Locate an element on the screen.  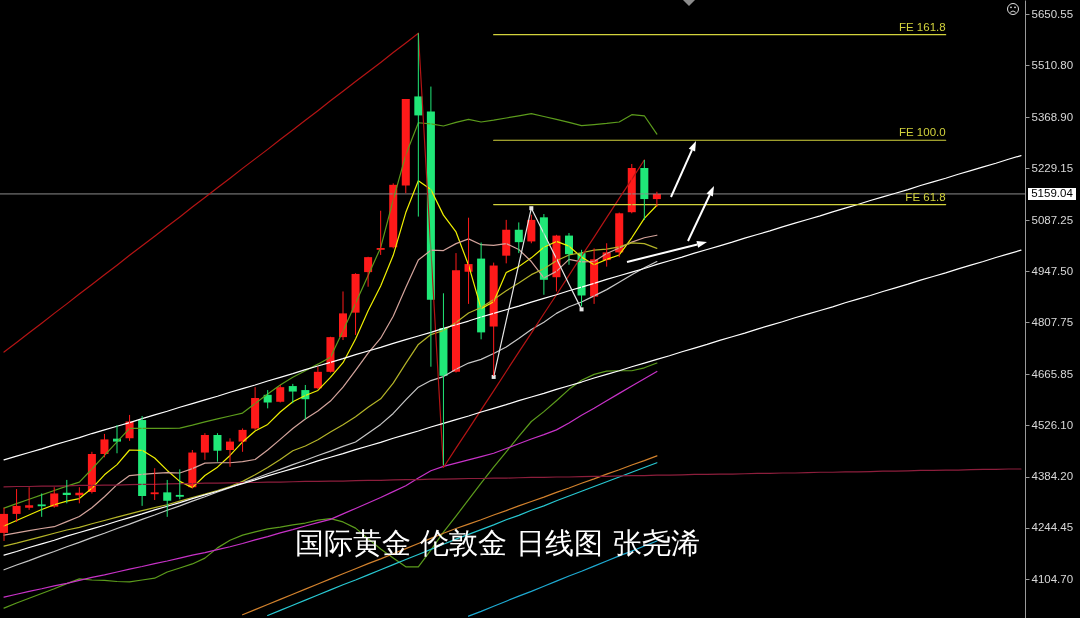
y-tick-label: 4947.50 is located at coordinates (1052, 270).